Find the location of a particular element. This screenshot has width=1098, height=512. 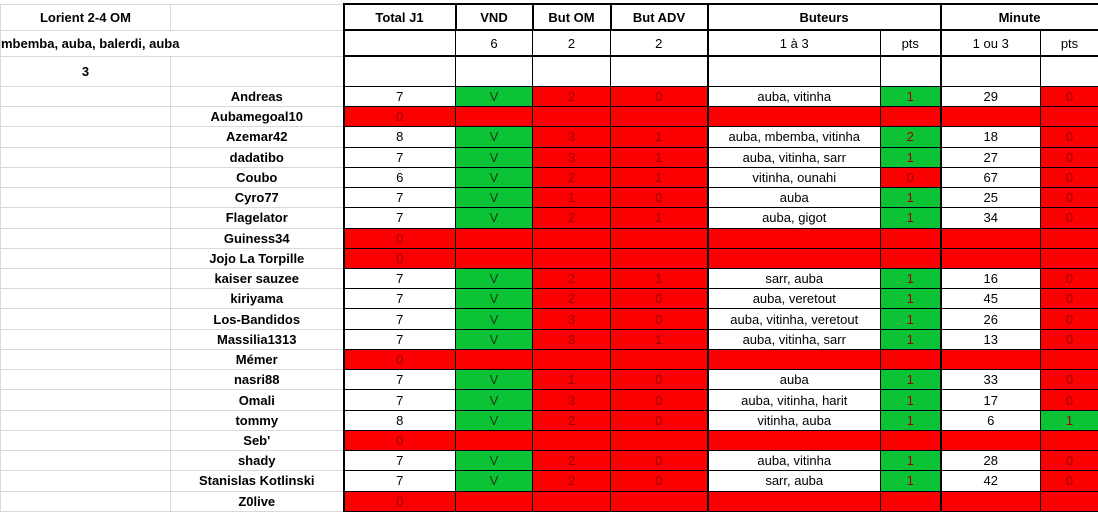

cell-player-name: shady is located at coordinates (257, 461).